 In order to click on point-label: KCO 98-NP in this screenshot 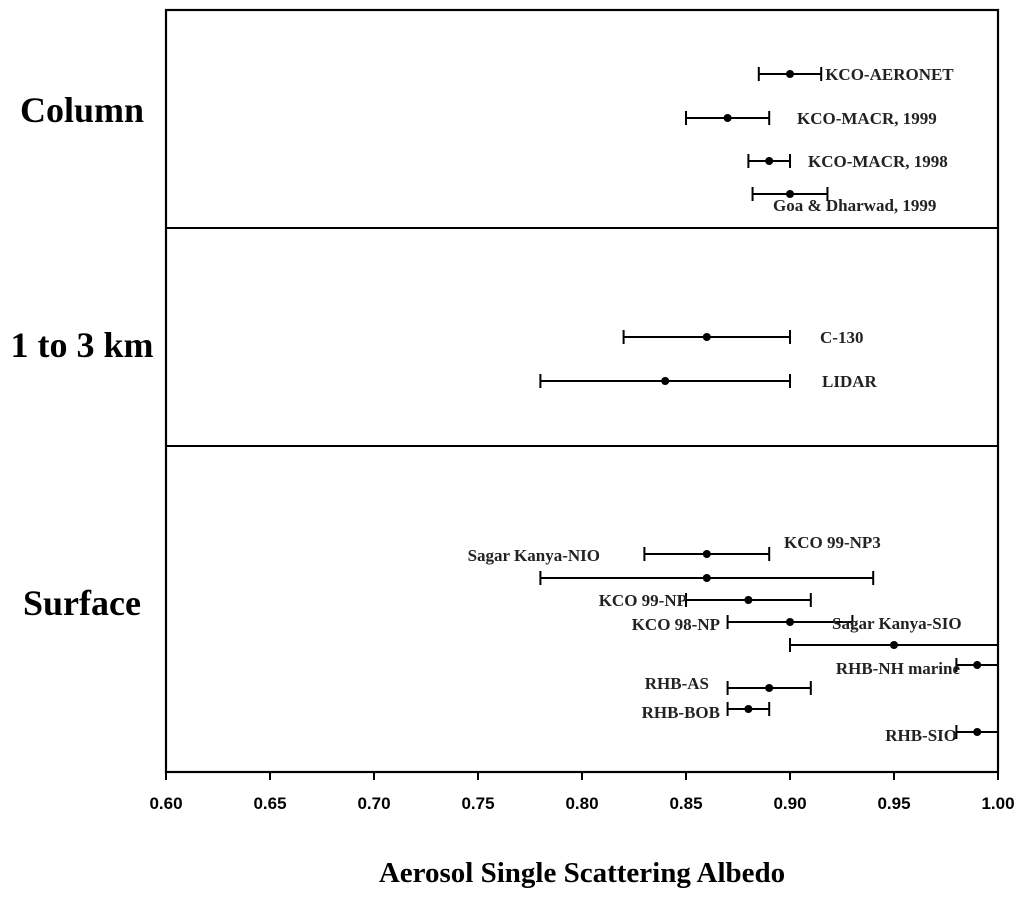, I will do `click(676, 624)`.